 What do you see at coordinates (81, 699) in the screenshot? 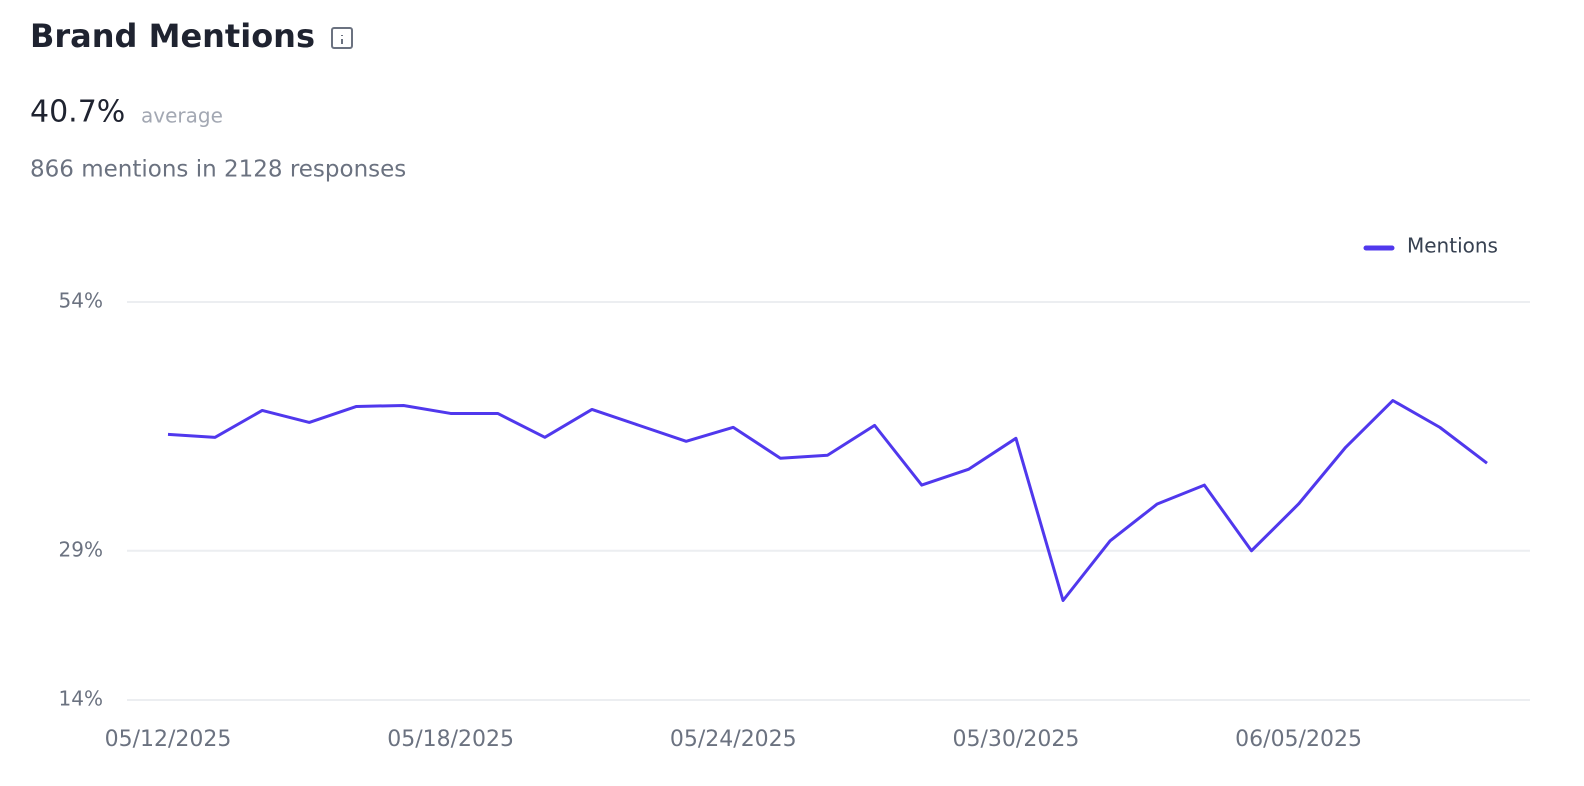
I see `y-tick-label: 14%` at bounding box center [81, 699].